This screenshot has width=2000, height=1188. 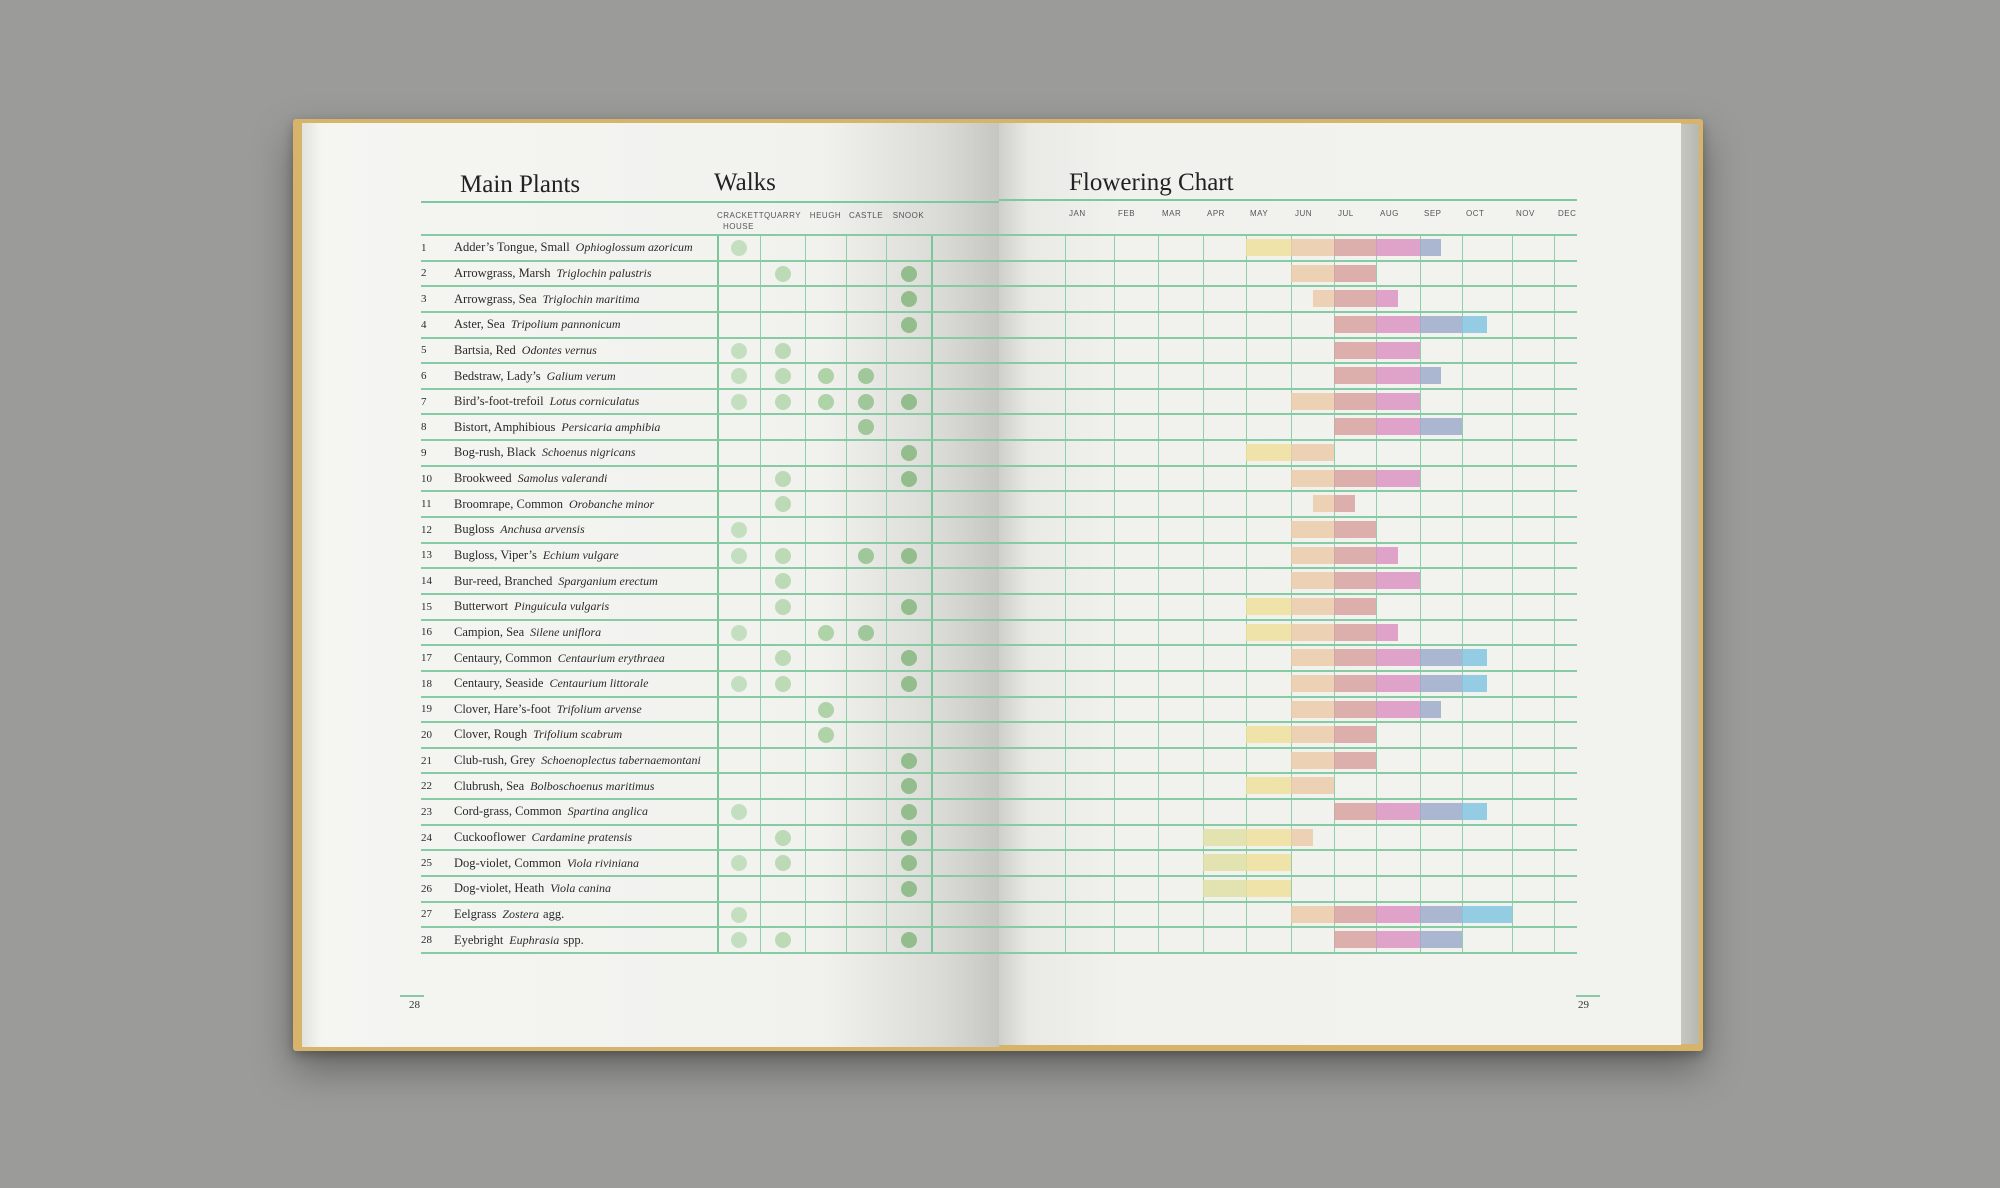 I want to click on flowering-bar-oct, so click(x=1474, y=812).